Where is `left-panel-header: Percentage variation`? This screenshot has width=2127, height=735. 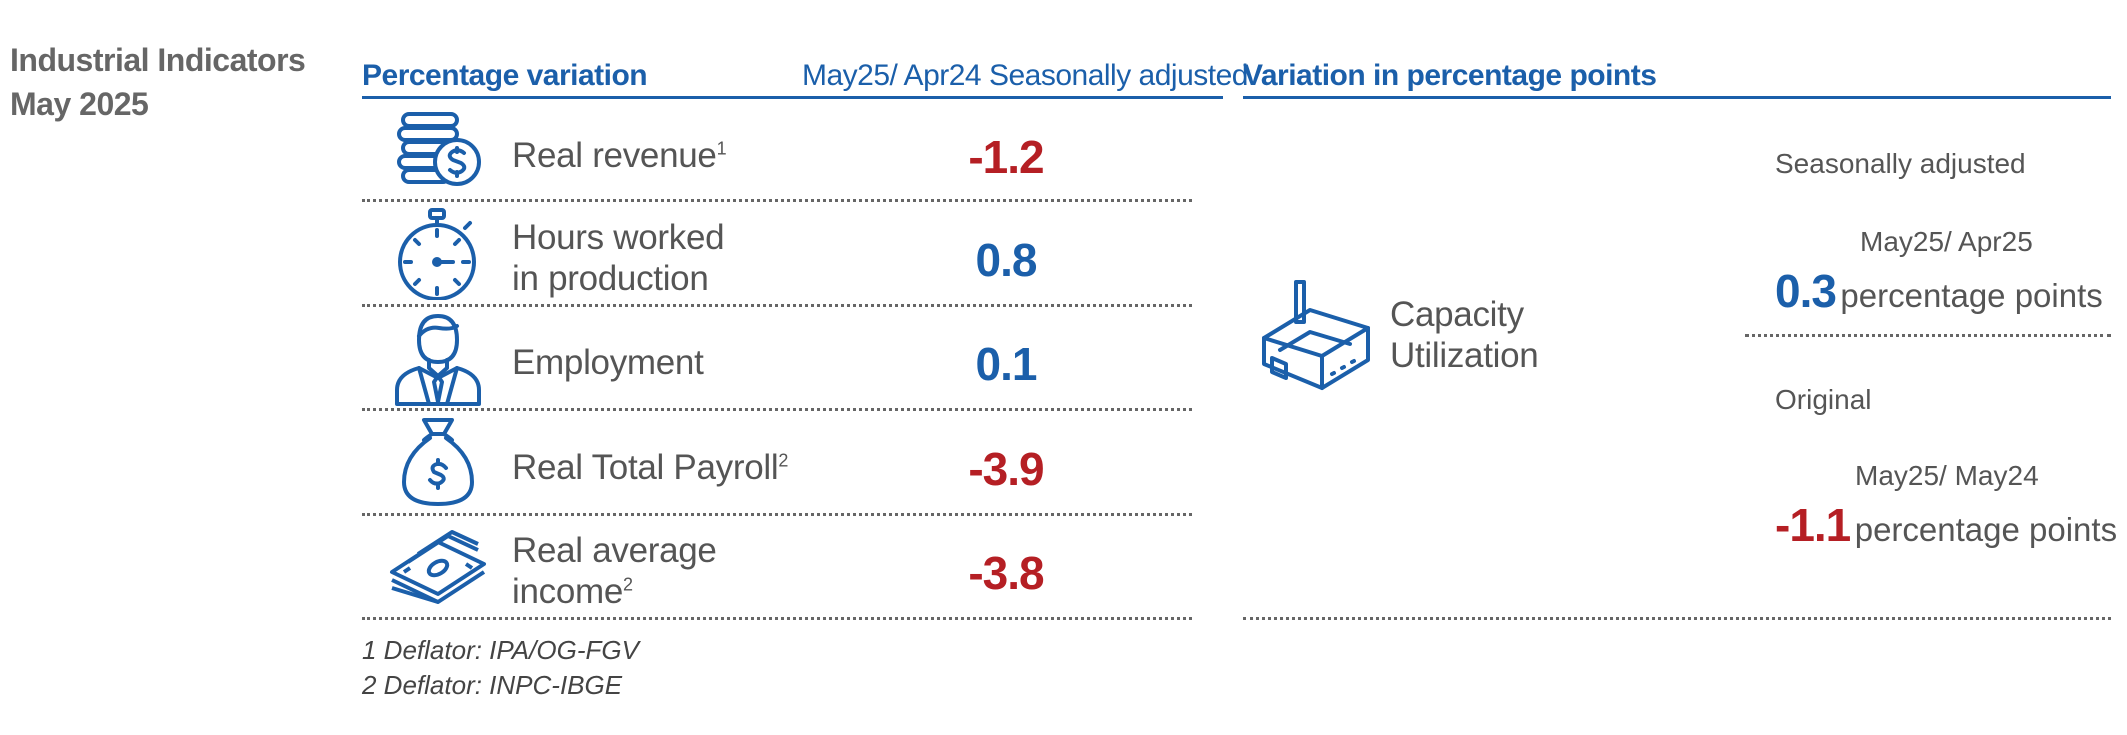
left-panel-header: Percentage variation is located at coordinates (505, 75).